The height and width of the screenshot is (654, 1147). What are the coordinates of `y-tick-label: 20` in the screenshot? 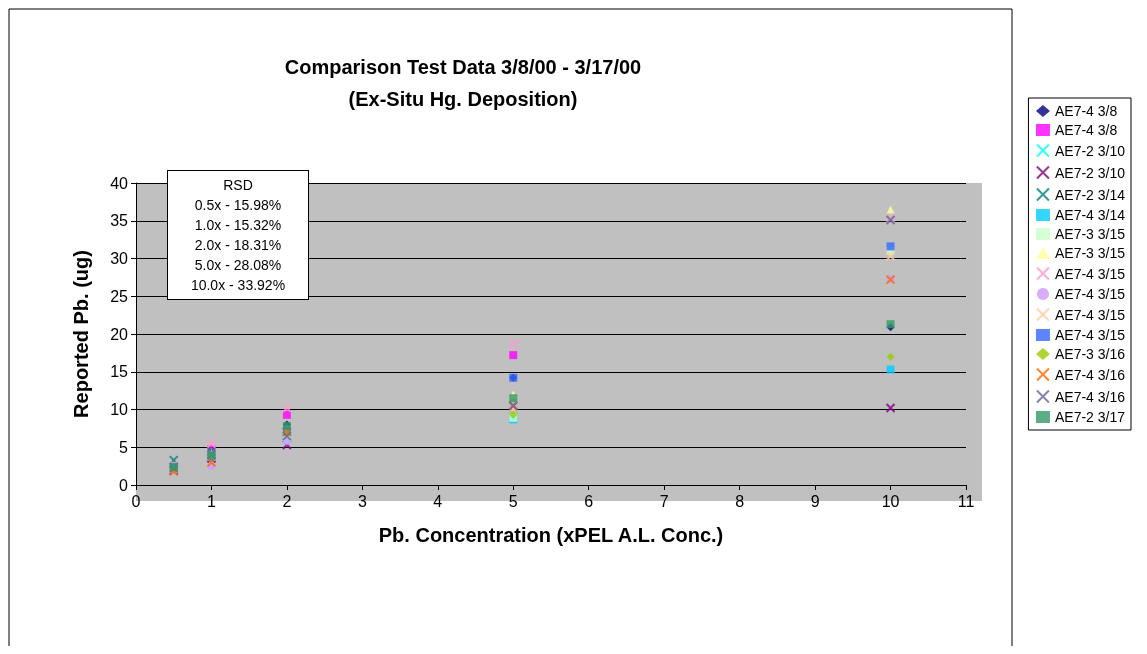 It's located at (119, 334).